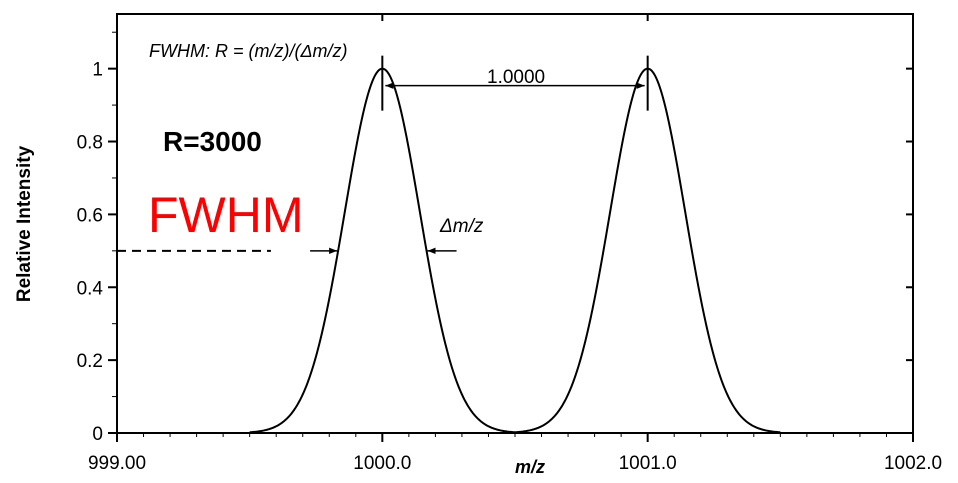 Image resolution: width=958 pixels, height=483 pixels. I want to click on resolution-formula: FWHM: R = (m/z)/(Δm/z), so click(248, 51).